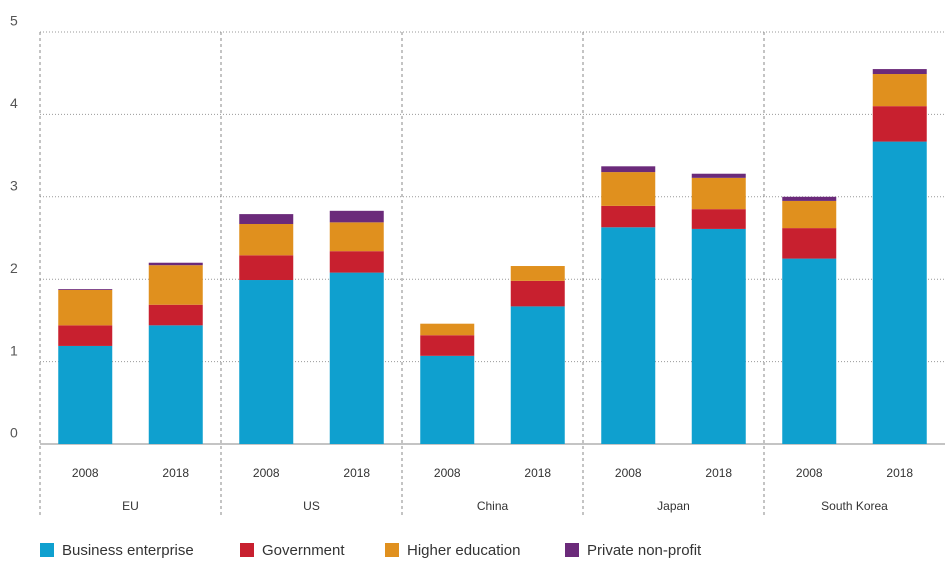 This screenshot has height=563, width=945. I want to click on group-label: China, so click(493, 506).